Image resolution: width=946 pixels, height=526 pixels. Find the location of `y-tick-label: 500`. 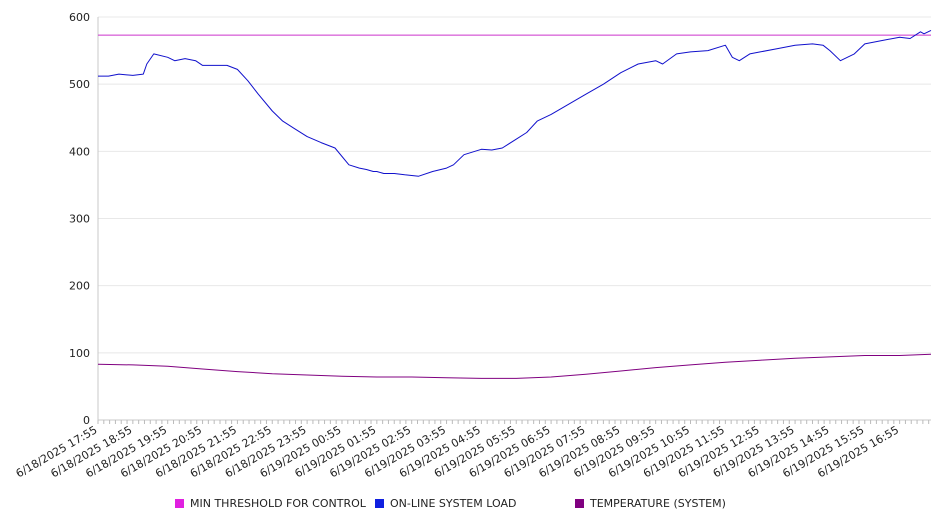

y-tick-label: 500 is located at coordinates (79, 84).